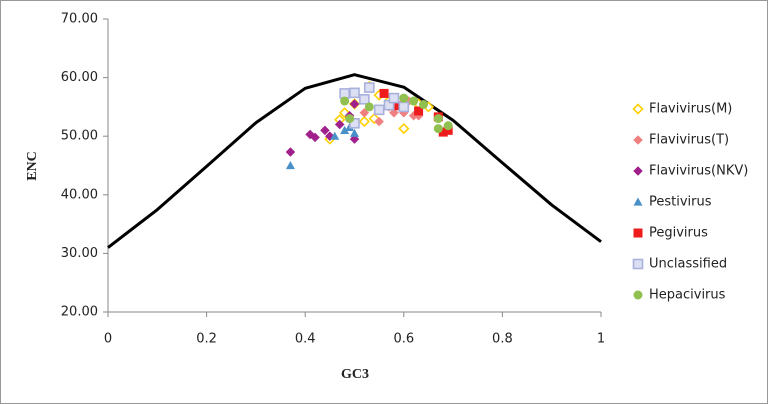 The image size is (768, 404). I want to click on legend-label: Flavivirus(NKV), so click(698, 171).